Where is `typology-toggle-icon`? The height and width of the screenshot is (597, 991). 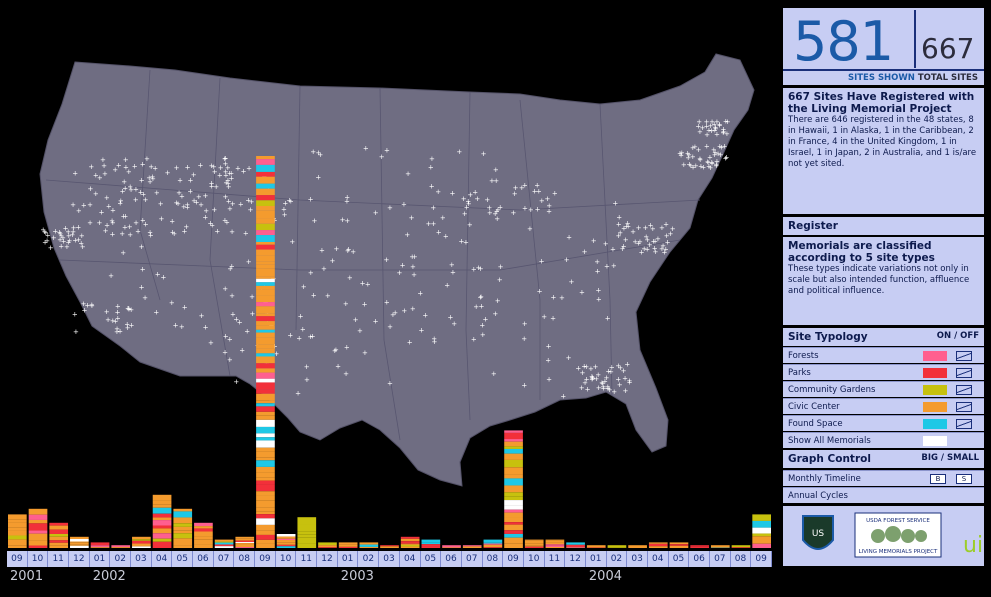
typology-toggle-icon is located at coordinates (964, 424).